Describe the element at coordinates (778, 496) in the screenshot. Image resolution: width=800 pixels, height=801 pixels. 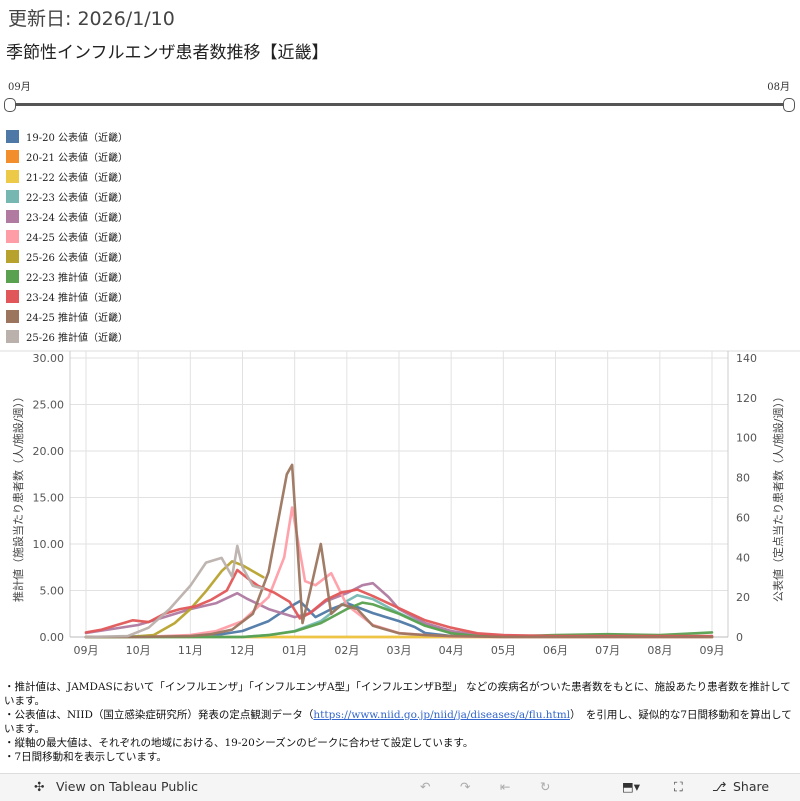
I see `y-right-axis-title: 公表値（定点当たり患者数（人/施設/週））` at that location.